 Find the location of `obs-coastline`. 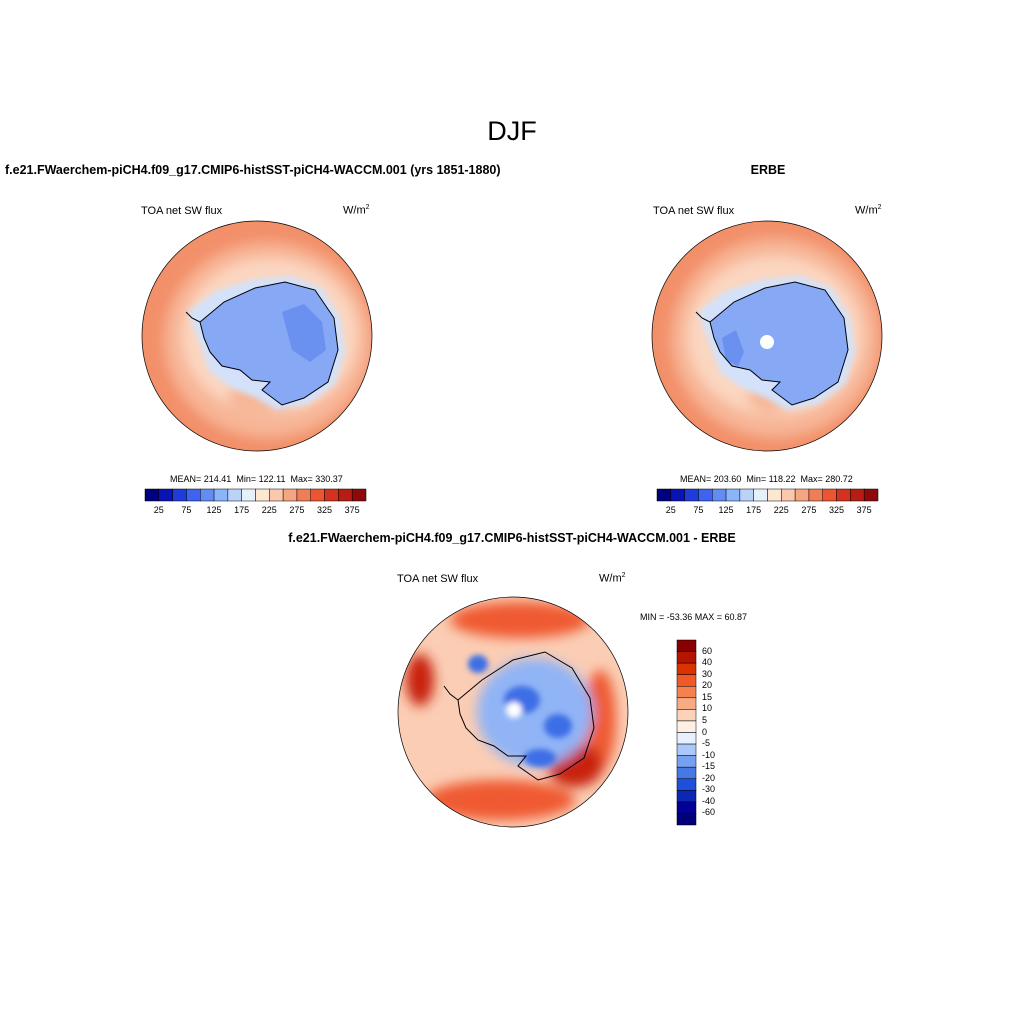

obs-coastline is located at coordinates (772, 343).